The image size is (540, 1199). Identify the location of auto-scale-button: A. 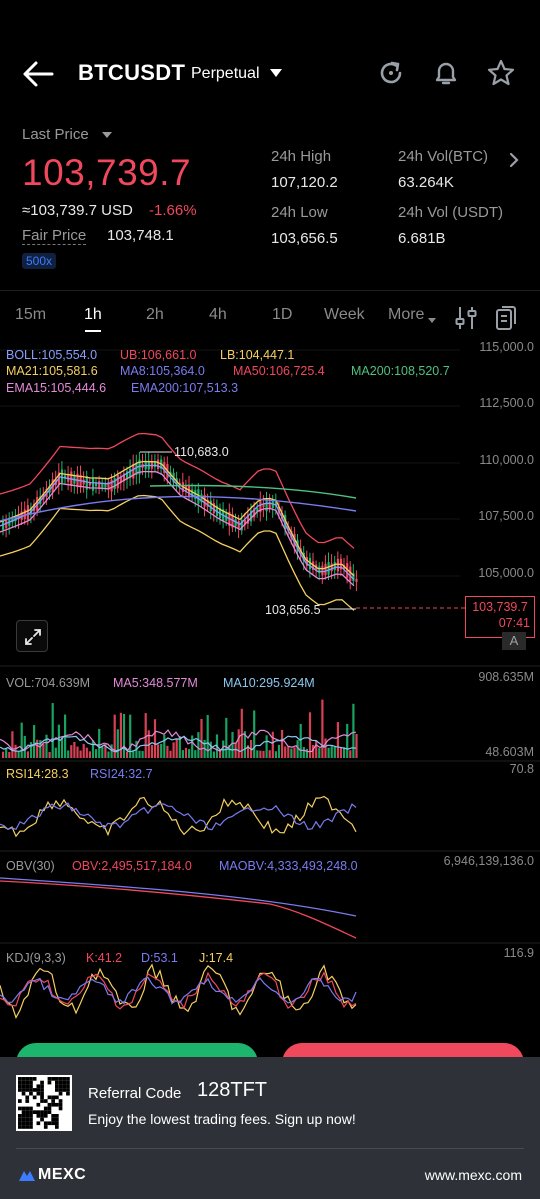
(514, 641).